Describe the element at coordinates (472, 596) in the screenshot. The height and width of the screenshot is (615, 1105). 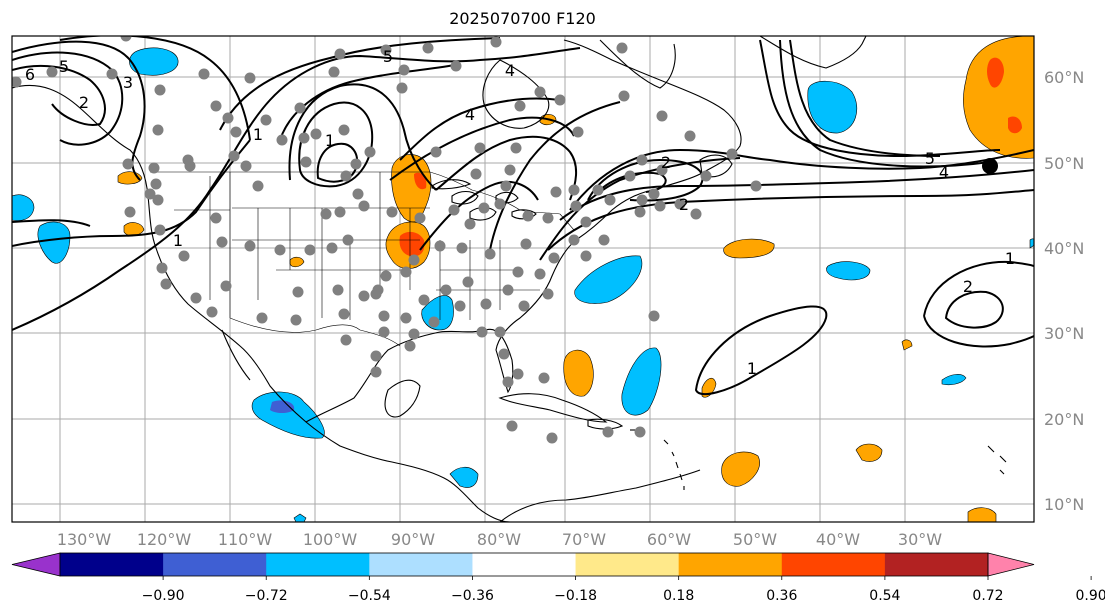
I see `colorbar-tick-label: −0.36` at that location.